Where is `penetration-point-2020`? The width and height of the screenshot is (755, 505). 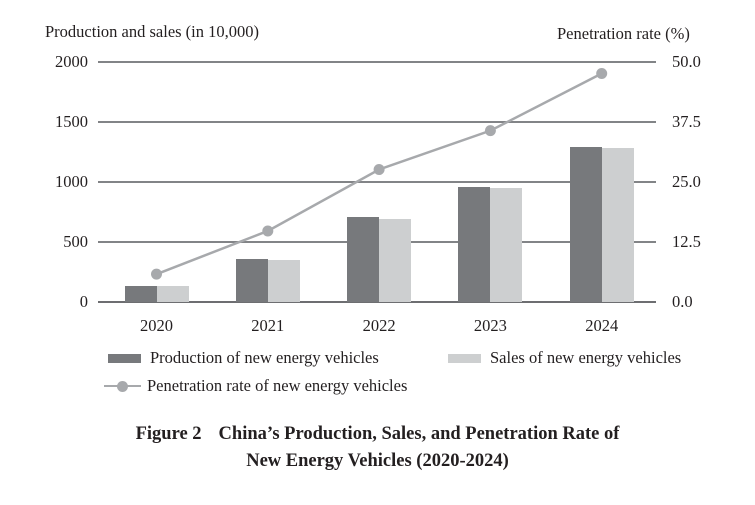 penetration-point-2020 is located at coordinates (156, 274).